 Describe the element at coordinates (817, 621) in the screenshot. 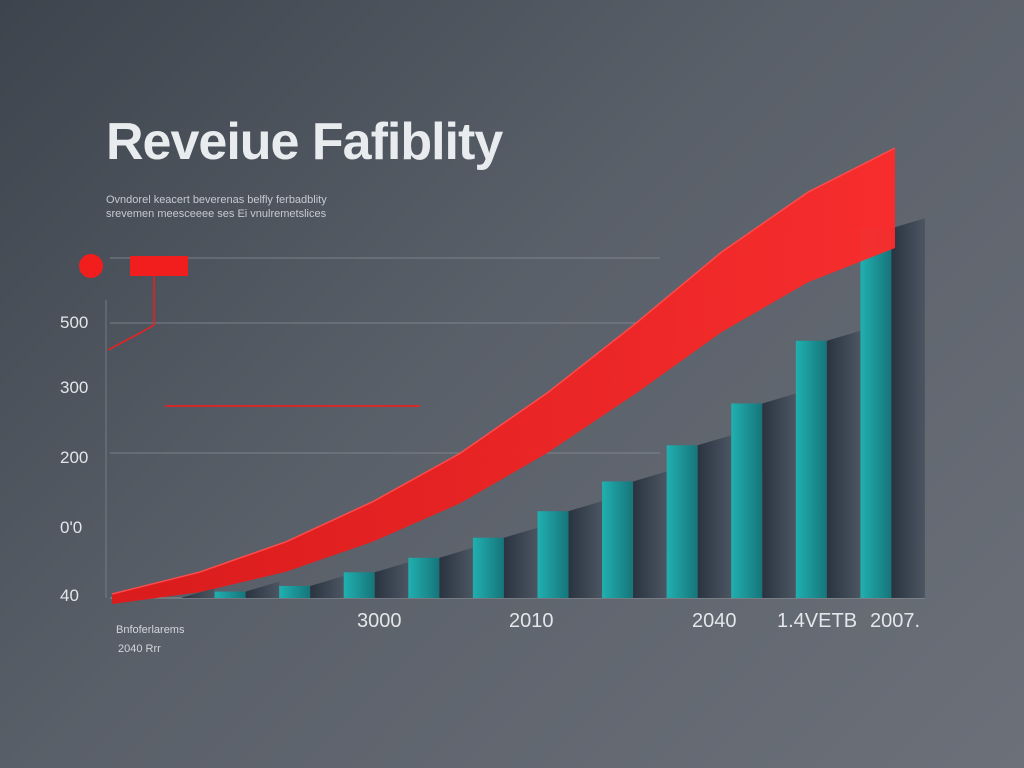

I see `x-tick-label: 1.4VETB` at that location.